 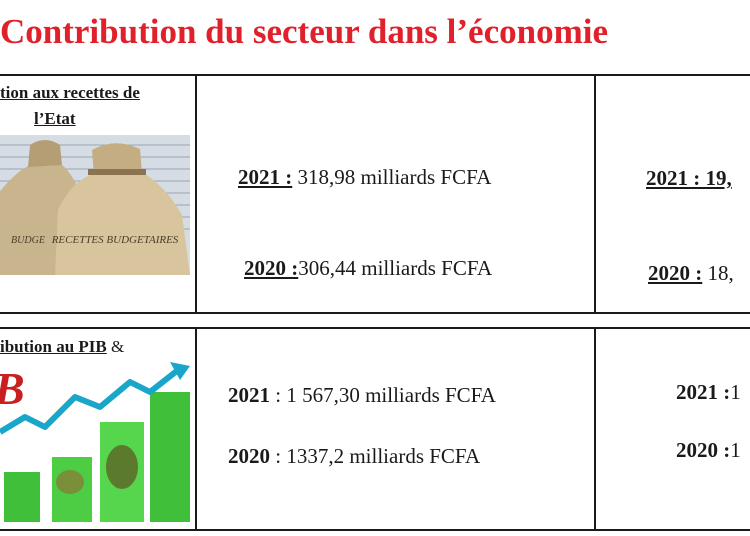 What do you see at coordinates (395, 268) in the screenshot?
I see `value-text: 306,44 milliards FCFA` at bounding box center [395, 268].